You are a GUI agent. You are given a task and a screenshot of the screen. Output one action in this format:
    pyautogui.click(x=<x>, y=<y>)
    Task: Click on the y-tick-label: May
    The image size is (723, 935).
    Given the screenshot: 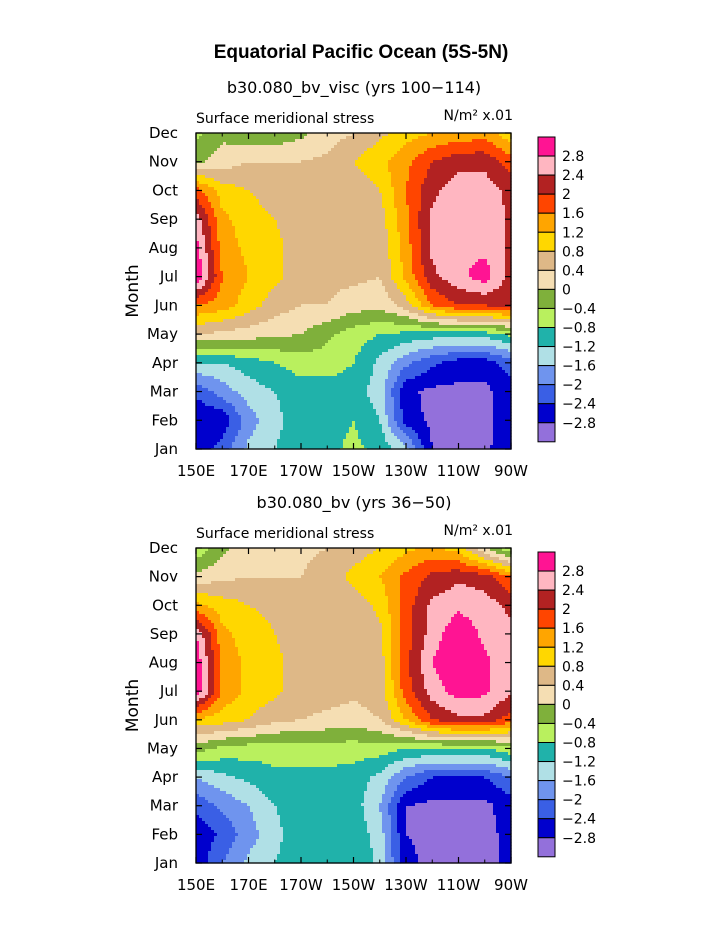 What is the action you would take?
    pyautogui.click(x=162, y=748)
    